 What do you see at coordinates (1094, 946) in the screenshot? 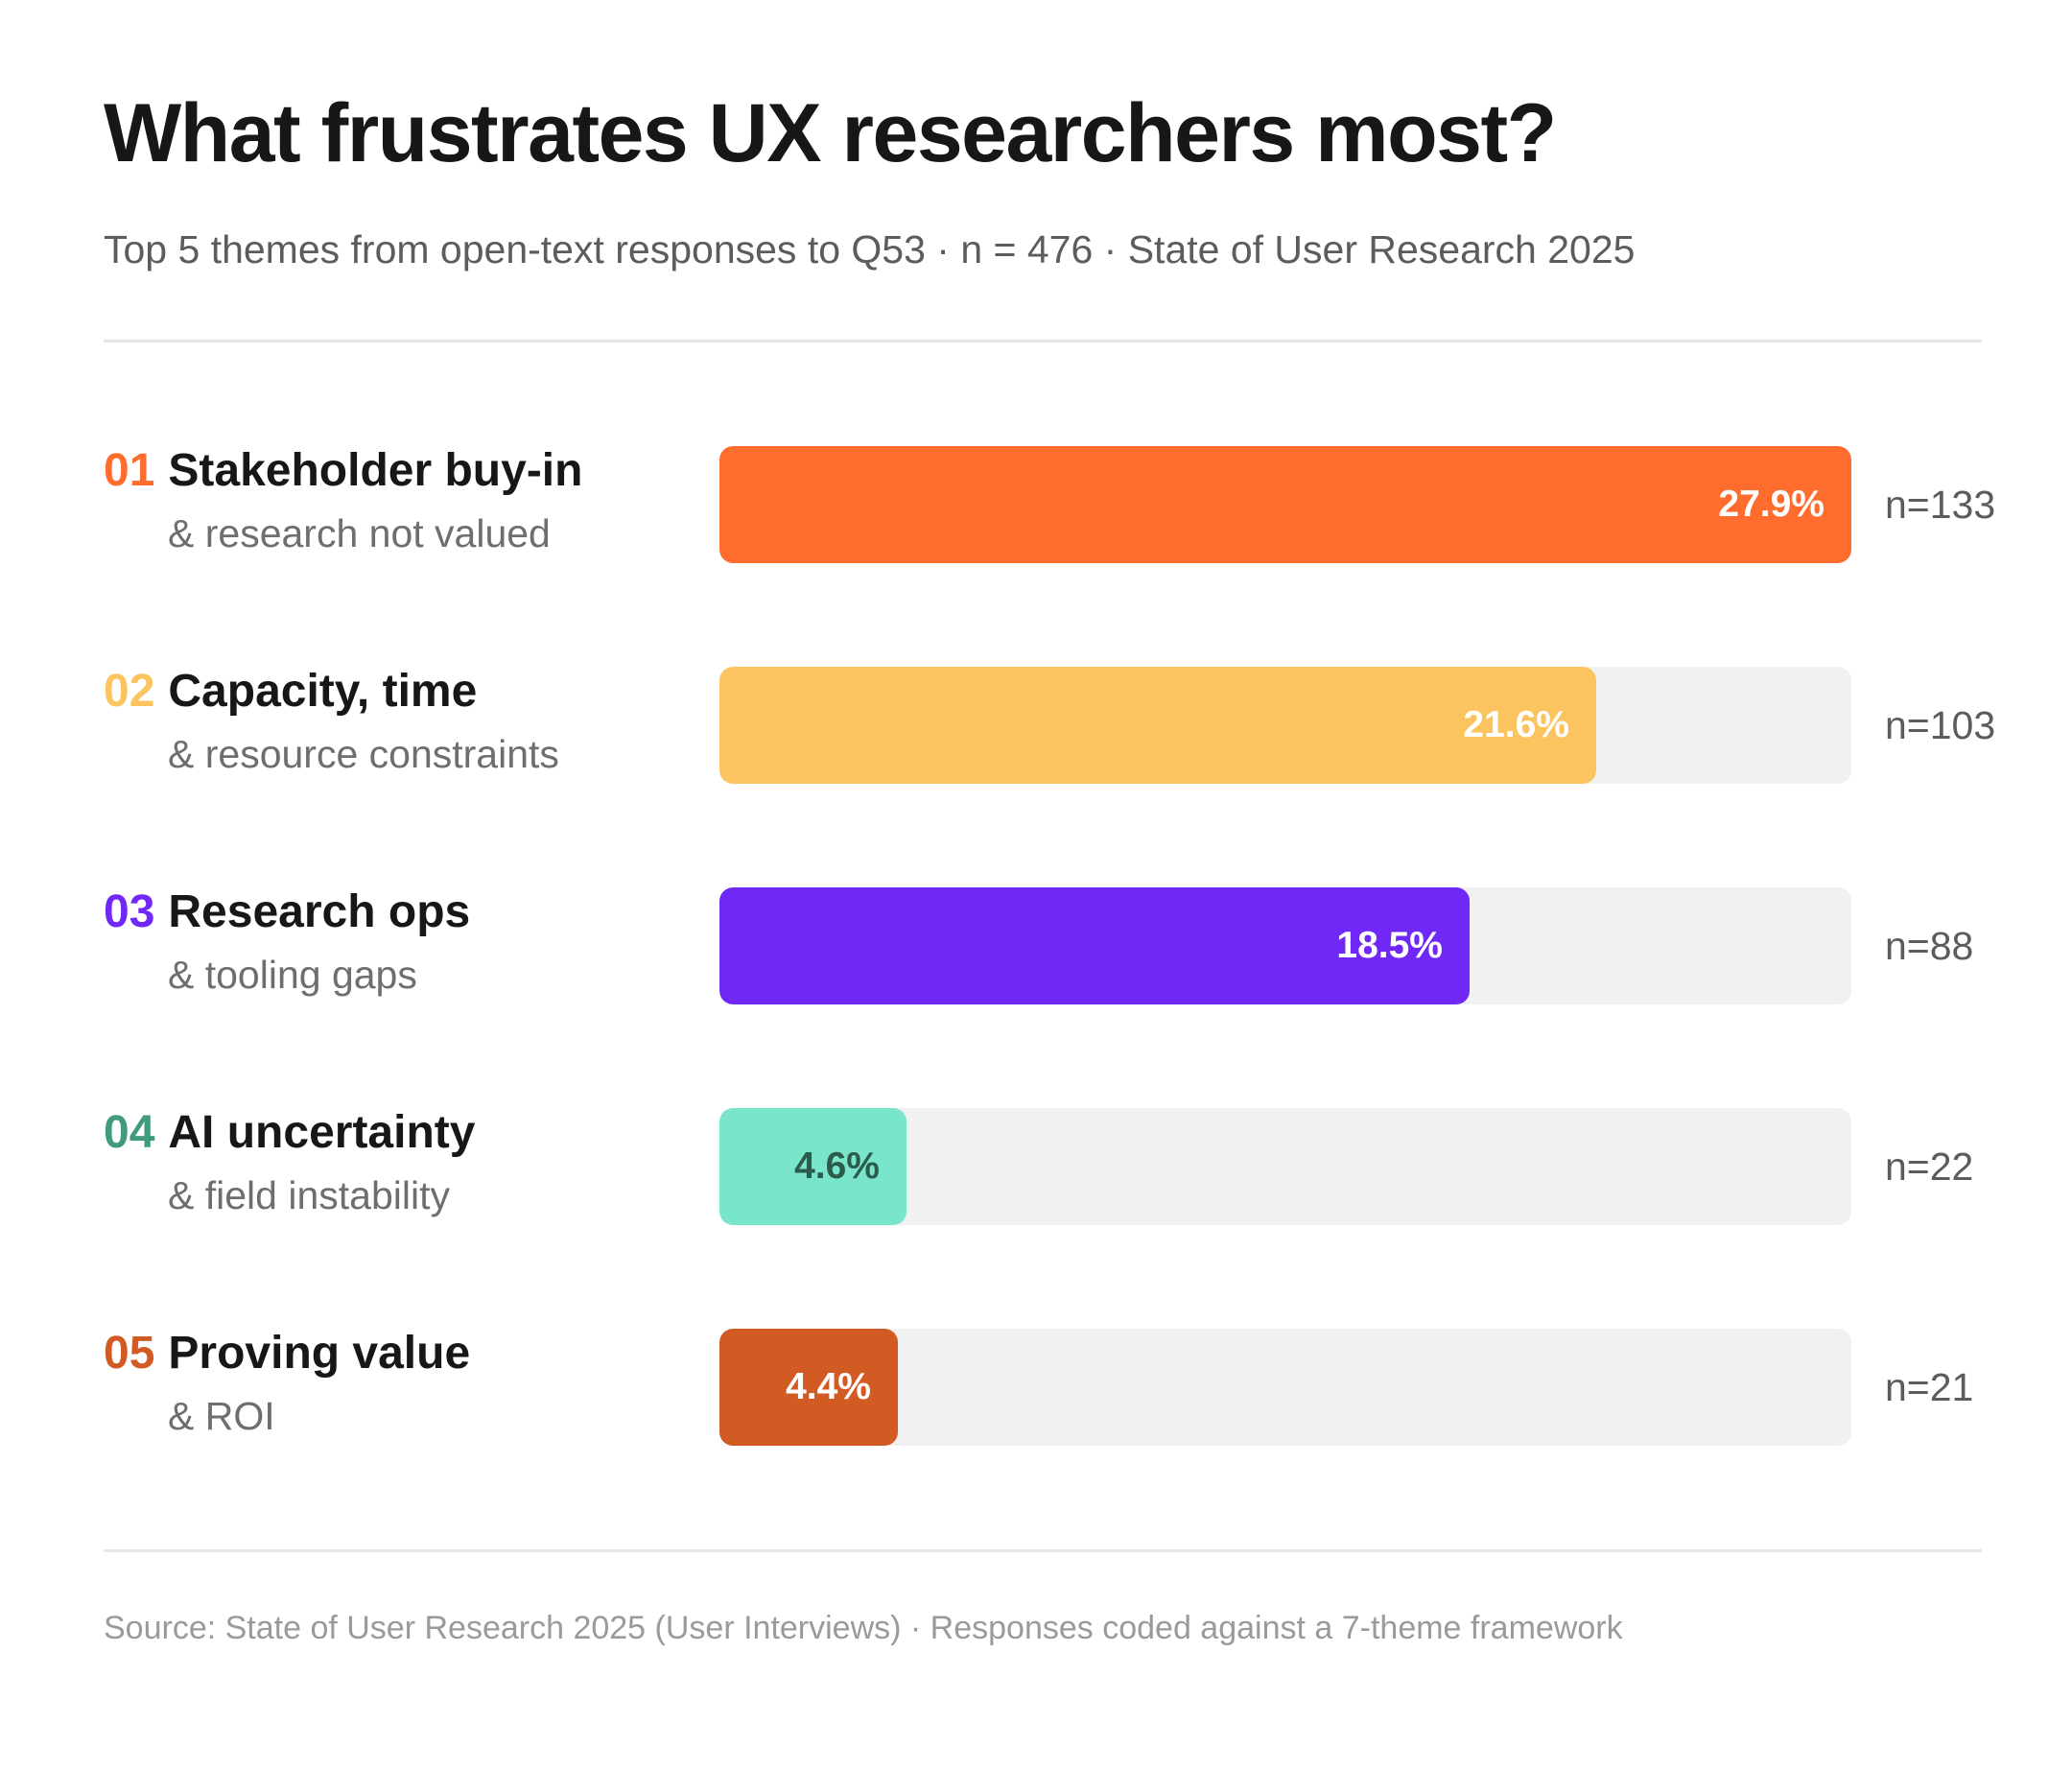
I see `bar: 18.5%` at bounding box center [1094, 946].